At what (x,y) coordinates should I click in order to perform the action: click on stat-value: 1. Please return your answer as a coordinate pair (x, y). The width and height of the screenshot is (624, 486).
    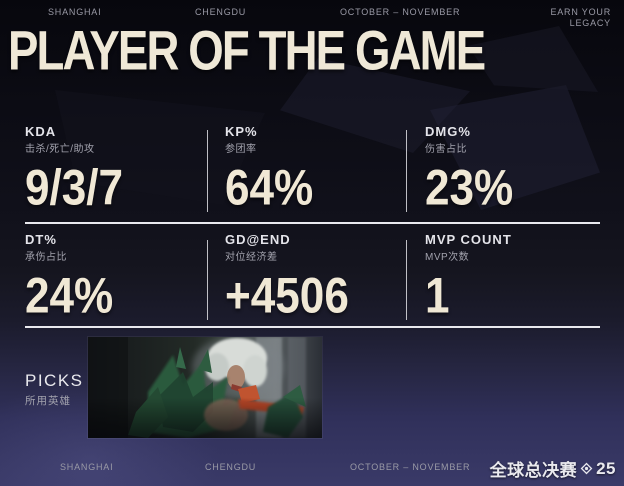
    Looking at the image, I should click on (437, 295).